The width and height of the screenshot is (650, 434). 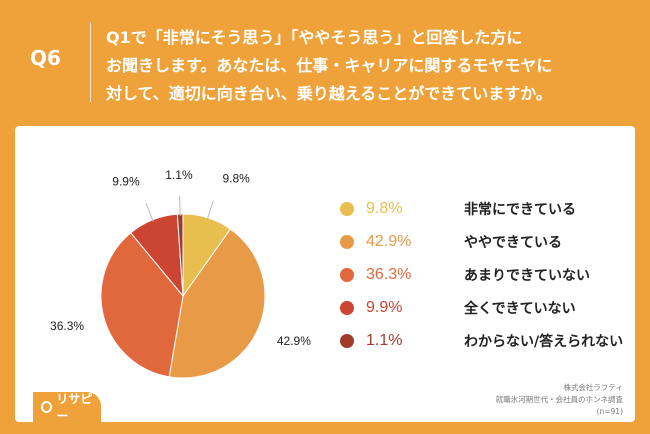 What do you see at coordinates (389, 241) in the screenshot?
I see `legend-percent: 42.9%` at bounding box center [389, 241].